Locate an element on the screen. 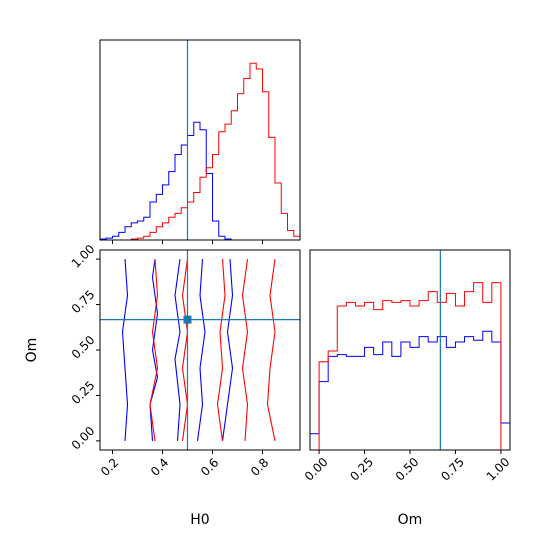  contour-ytick-label-2: 0.50 is located at coordinates (83, 347).